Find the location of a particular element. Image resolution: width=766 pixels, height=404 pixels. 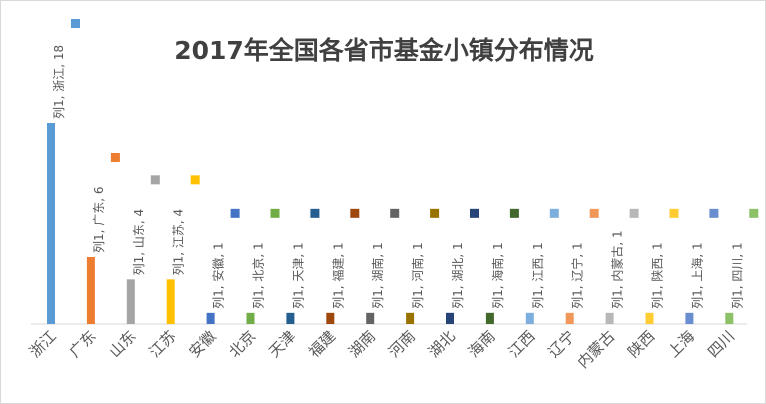

data-label-1: 列1, 浙江, 18 is located at coordinates (59, 82).